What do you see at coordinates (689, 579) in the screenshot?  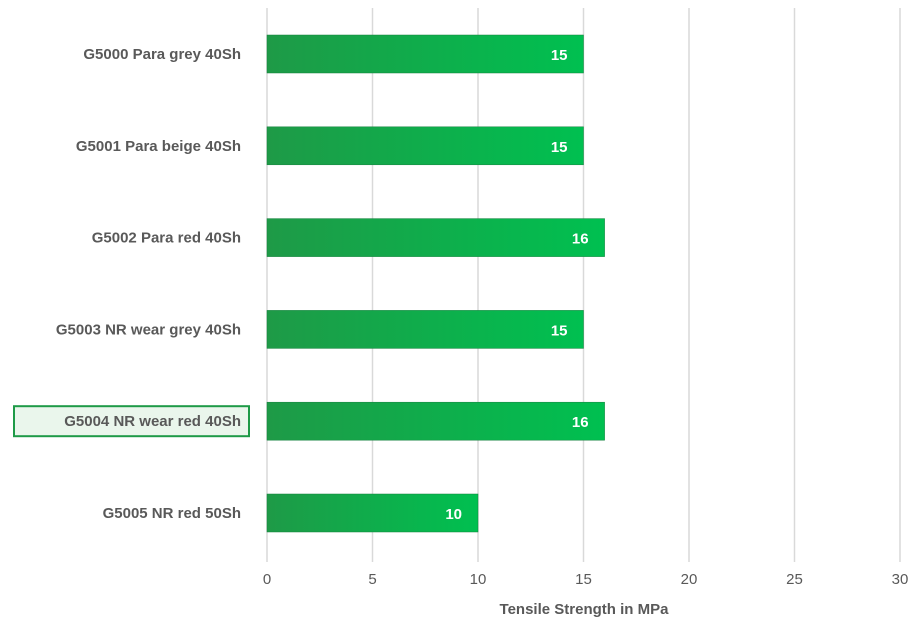 I see `x-tick-label-20: 20` at bounding box center [689, 579].